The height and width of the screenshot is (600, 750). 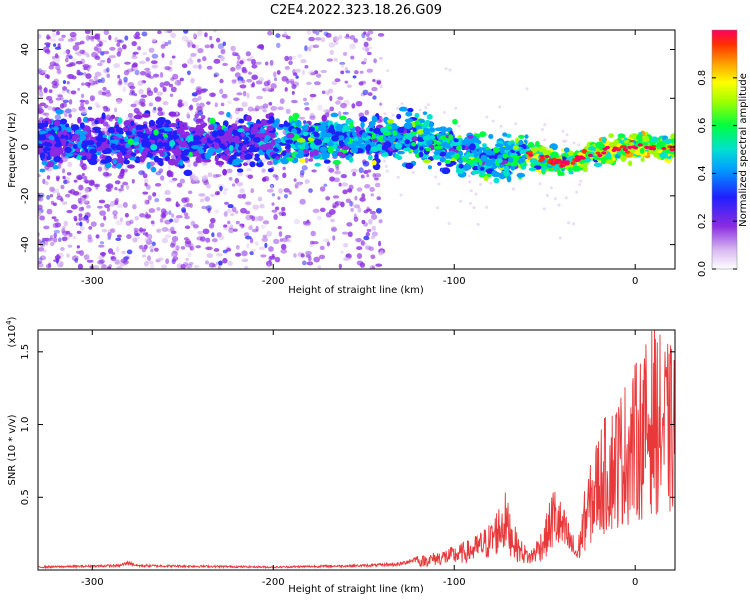 What do you see at coordinates (702, 221) in the screenshot?
I see `colorbar-tick-label: 0.2` at bounding box center [702, 221].